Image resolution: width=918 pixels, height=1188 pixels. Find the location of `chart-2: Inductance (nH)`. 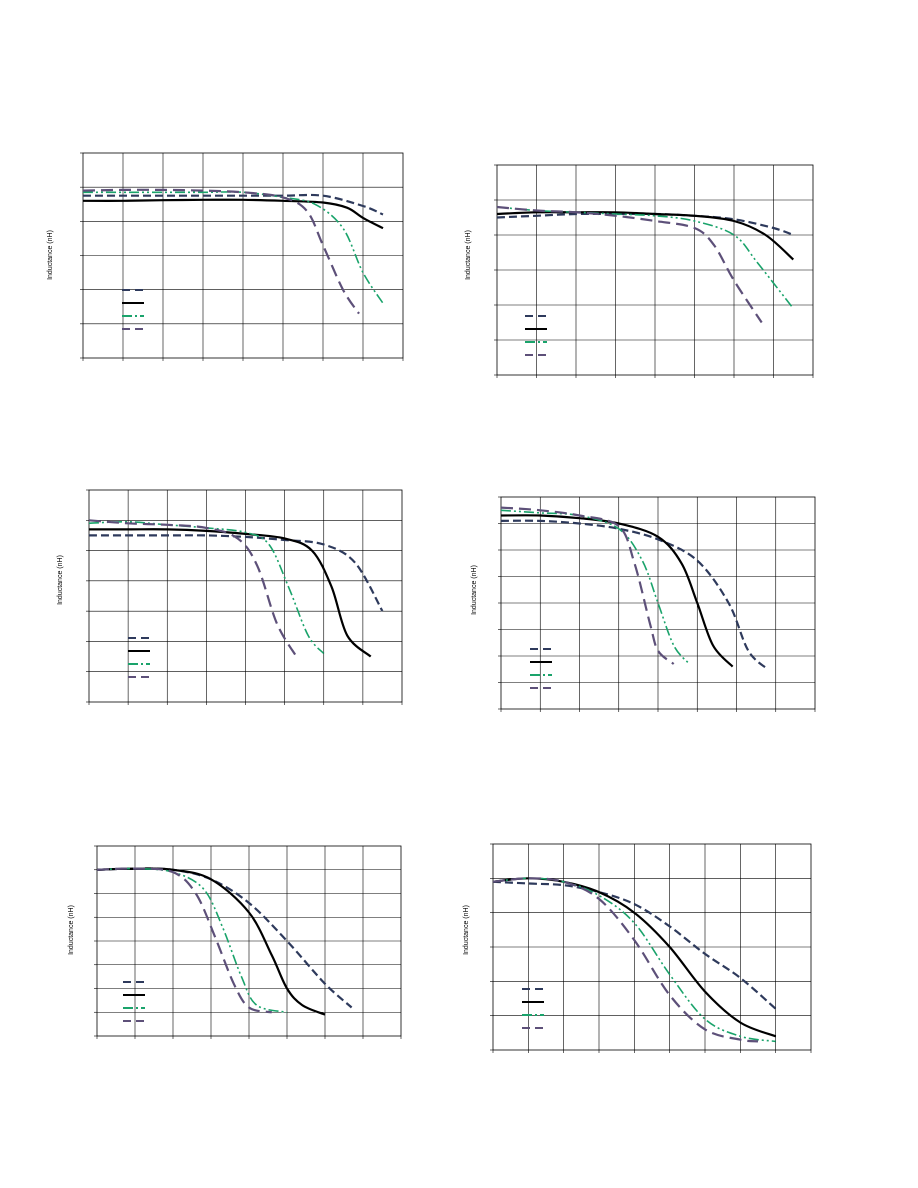

chart-2: Inductance (nH) is located at coordinates (639, 271).